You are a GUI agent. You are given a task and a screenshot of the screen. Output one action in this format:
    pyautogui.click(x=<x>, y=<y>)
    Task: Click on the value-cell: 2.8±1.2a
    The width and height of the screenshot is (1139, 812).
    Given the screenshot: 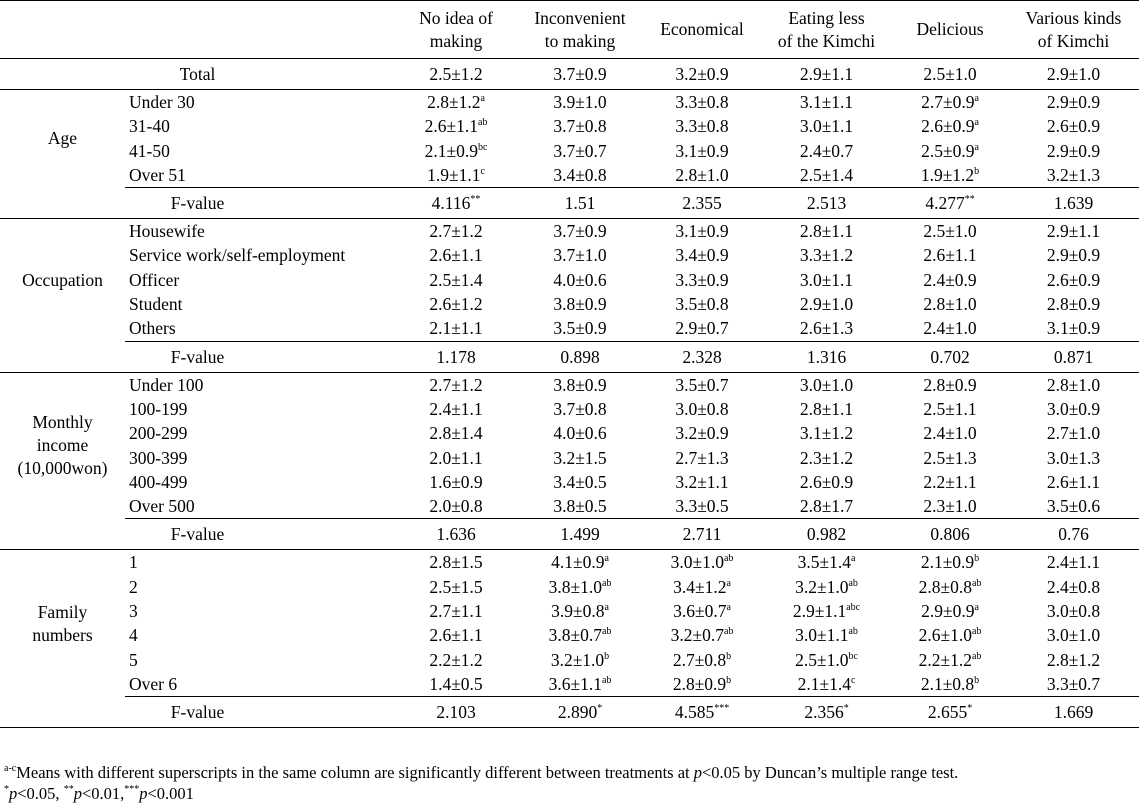 What is the action you would take?
    pyautogui.click(x=456, y=102)
    